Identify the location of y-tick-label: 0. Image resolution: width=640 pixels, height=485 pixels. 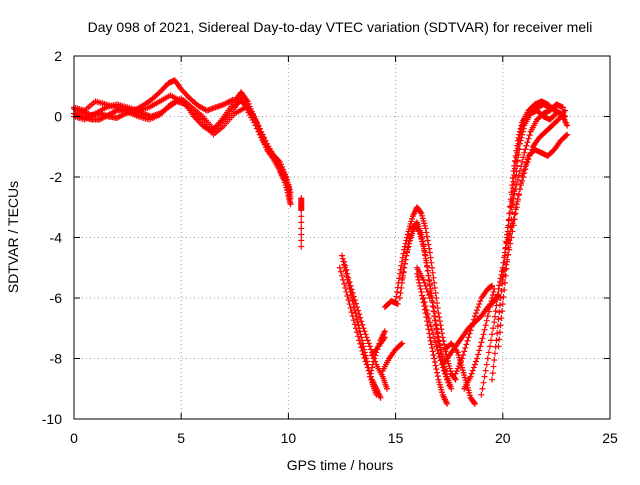
(58, 117).